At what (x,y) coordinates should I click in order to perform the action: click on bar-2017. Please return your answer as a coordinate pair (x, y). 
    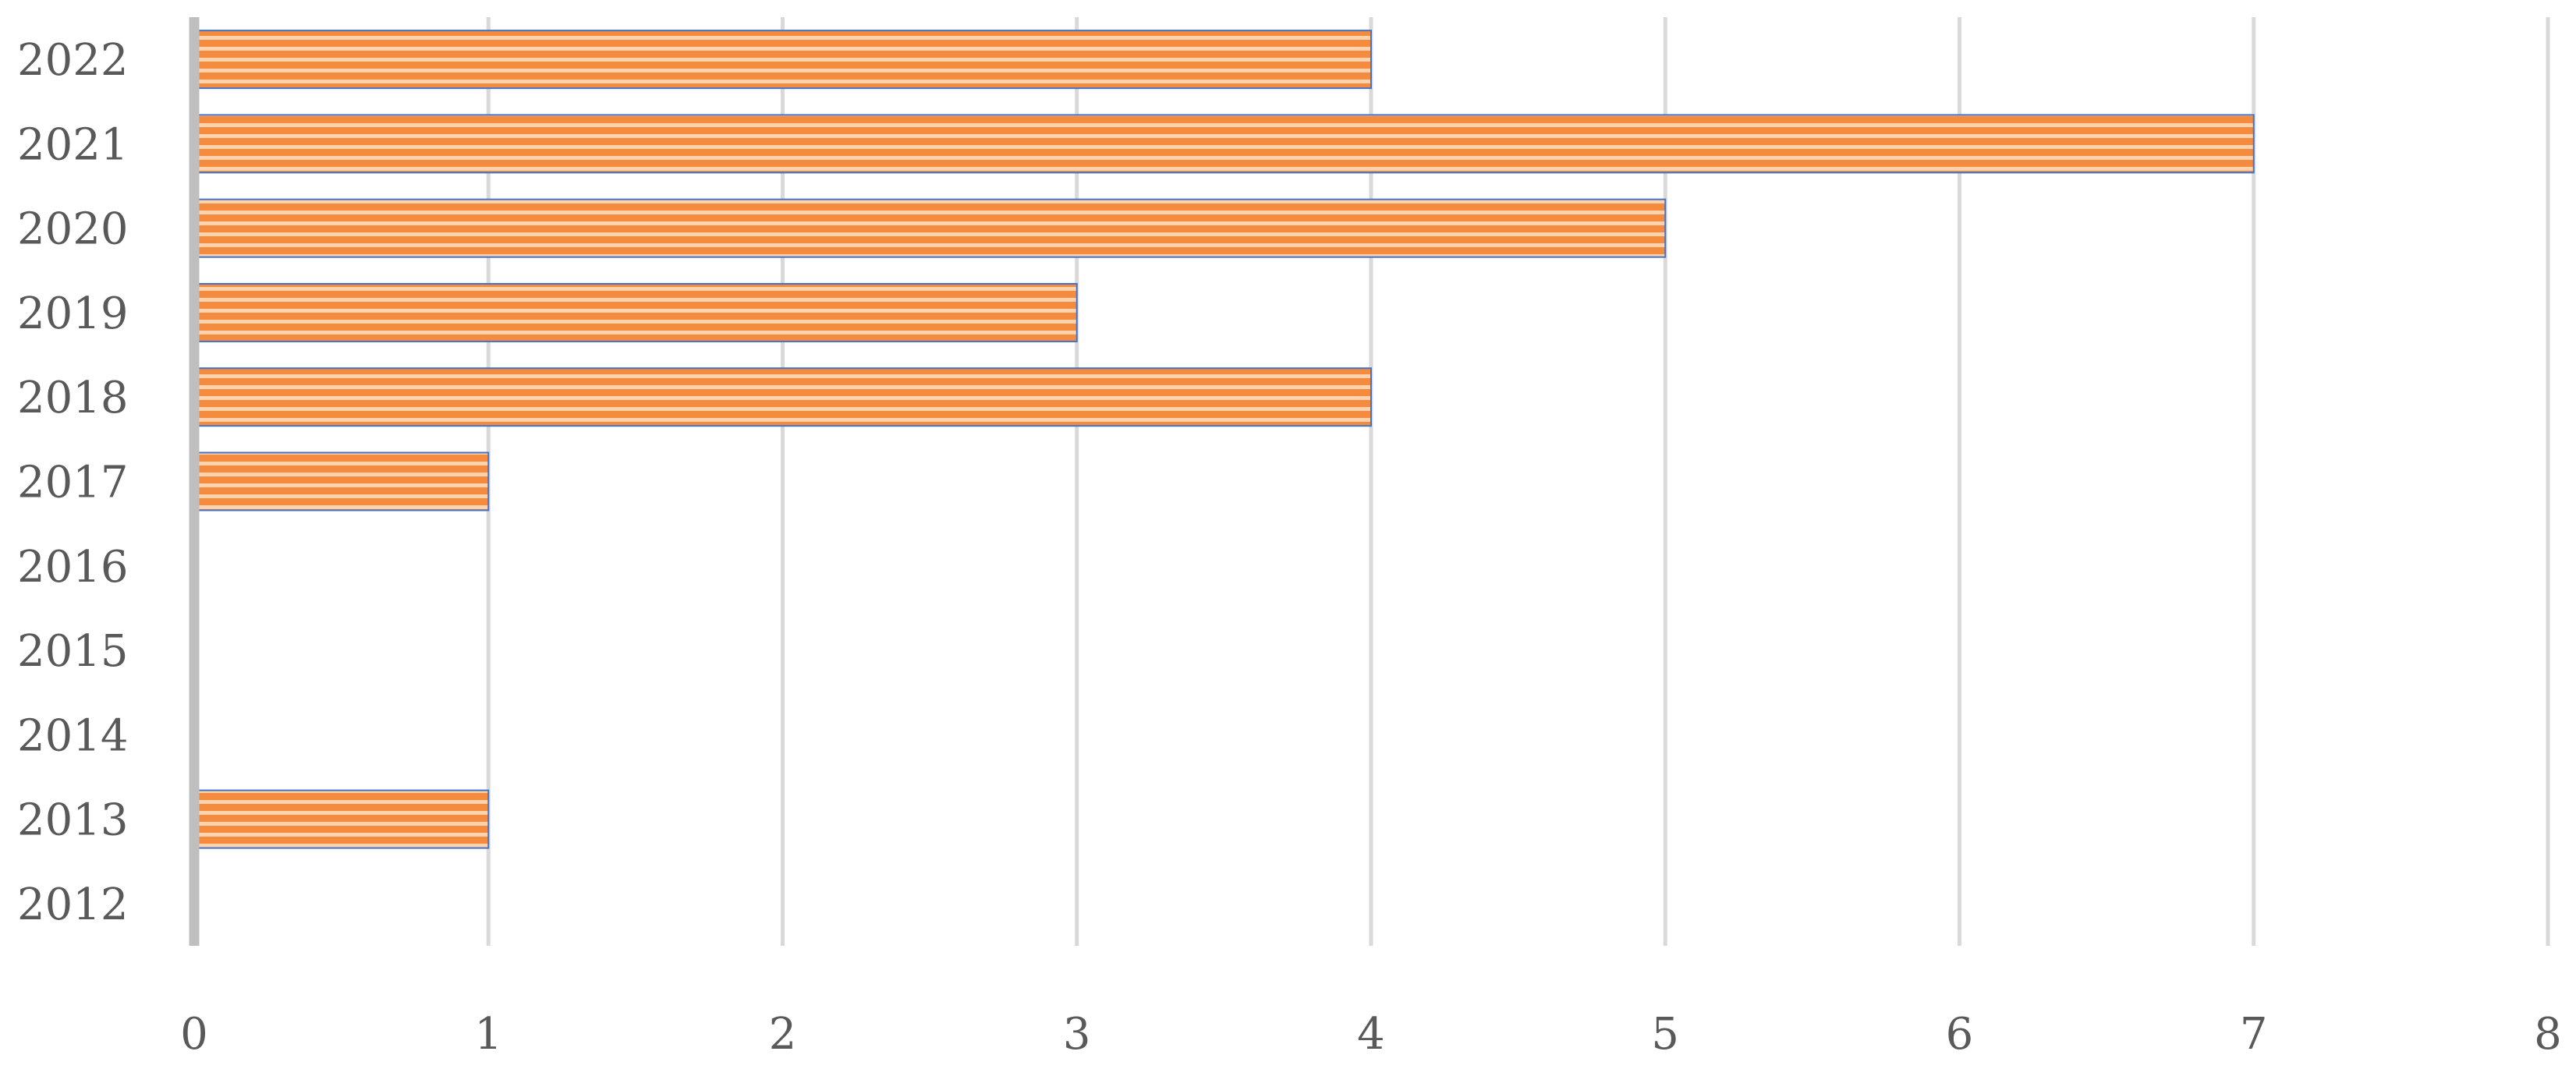
    Looking at the image, I should click on (341, 481).